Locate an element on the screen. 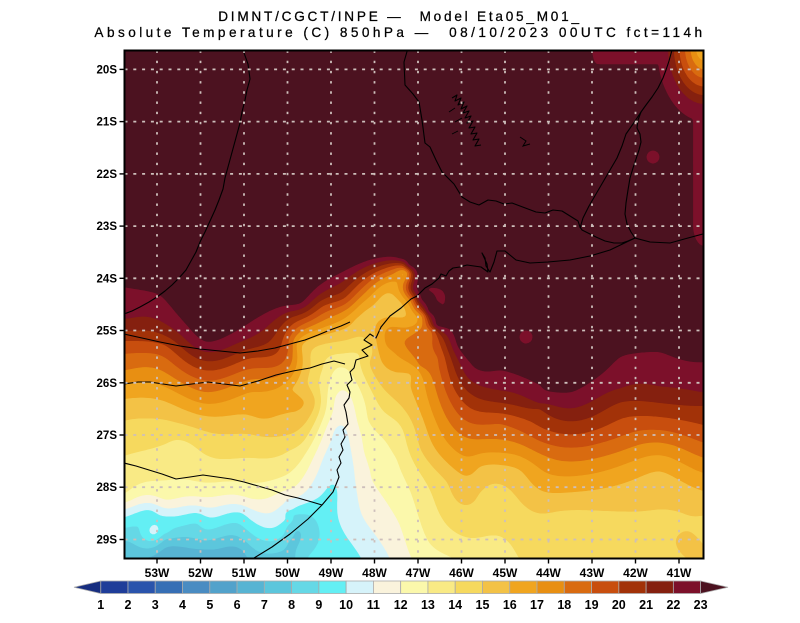 The image size is (800, 623). svg-text: 12 is located at coordinates (401, 605).